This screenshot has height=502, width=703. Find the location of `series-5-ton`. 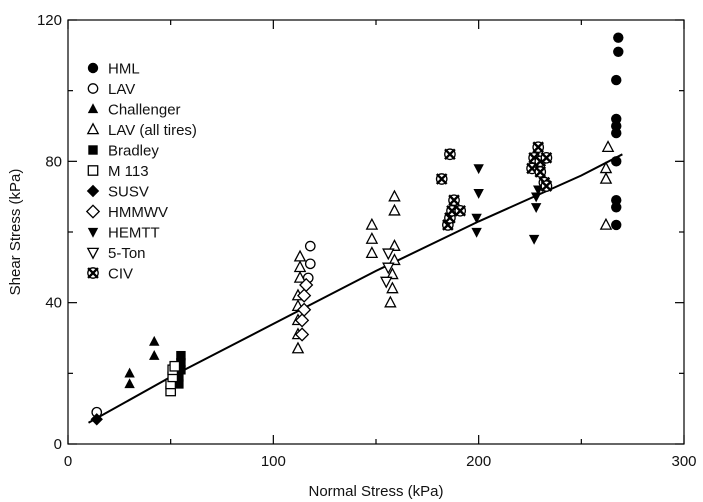

series-5-ton is located at coordinates (387, 268).